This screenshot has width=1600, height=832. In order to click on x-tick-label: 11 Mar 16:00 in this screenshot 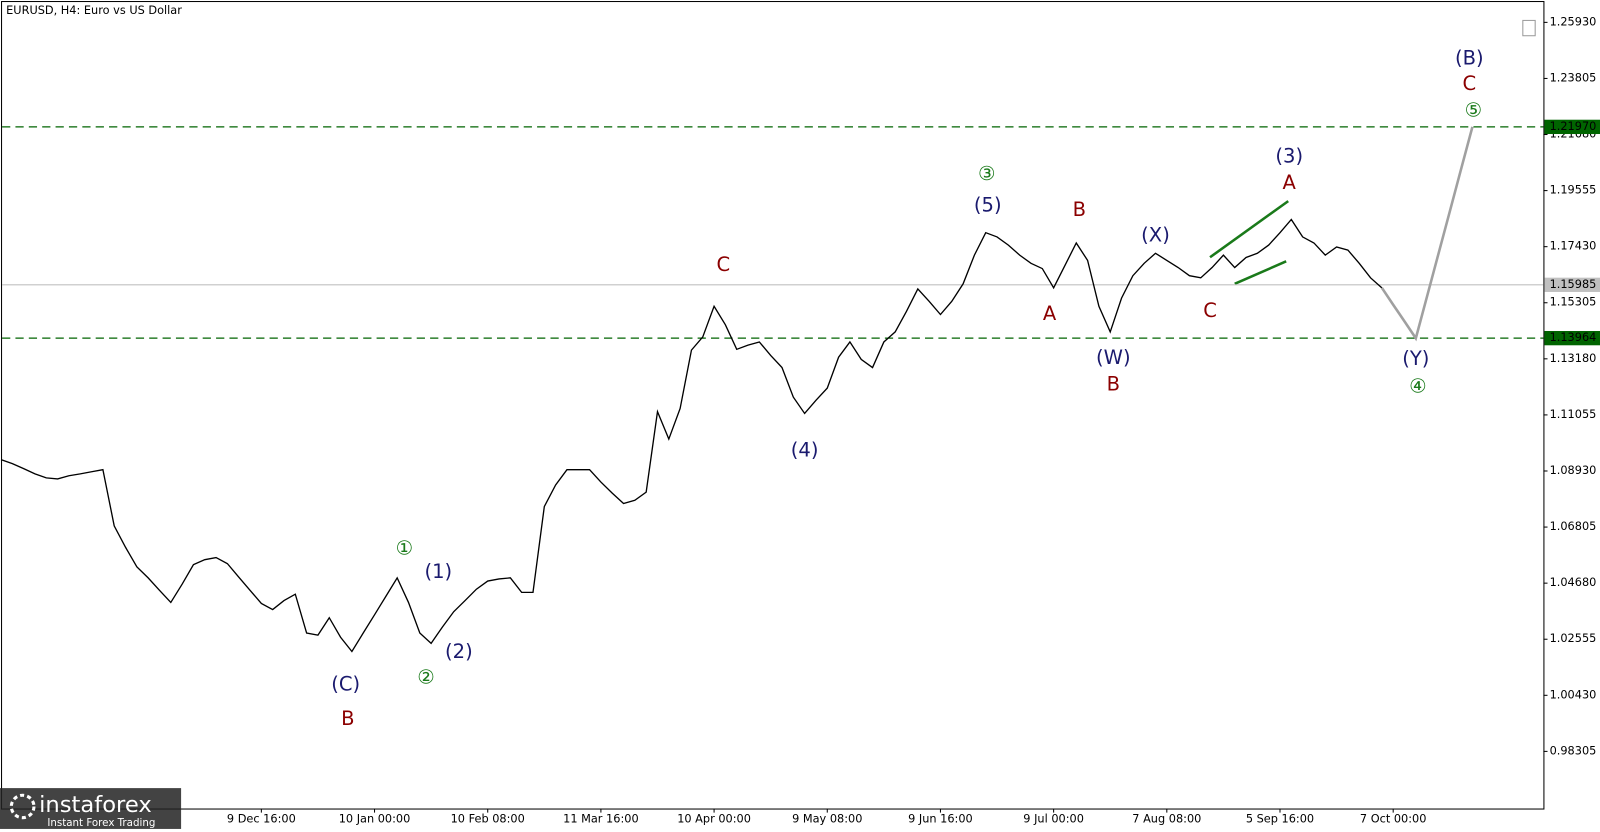, I will do `click(601, 819)`.